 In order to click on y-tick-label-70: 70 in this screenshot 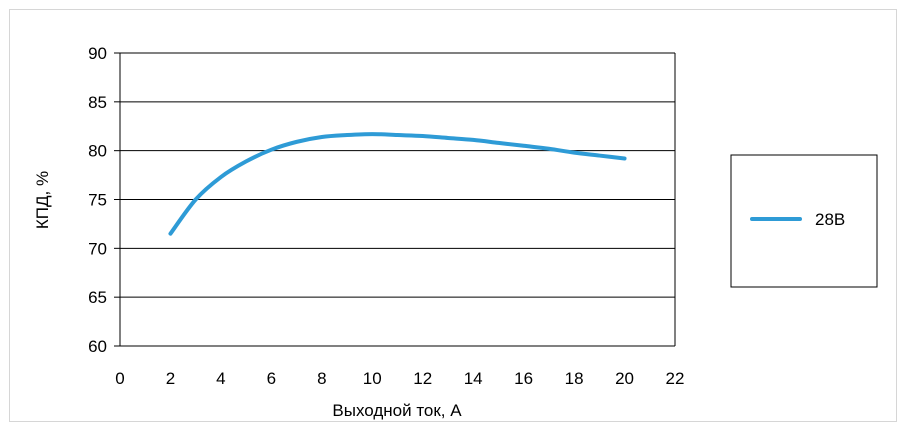, I will do `click(97, 248)`.